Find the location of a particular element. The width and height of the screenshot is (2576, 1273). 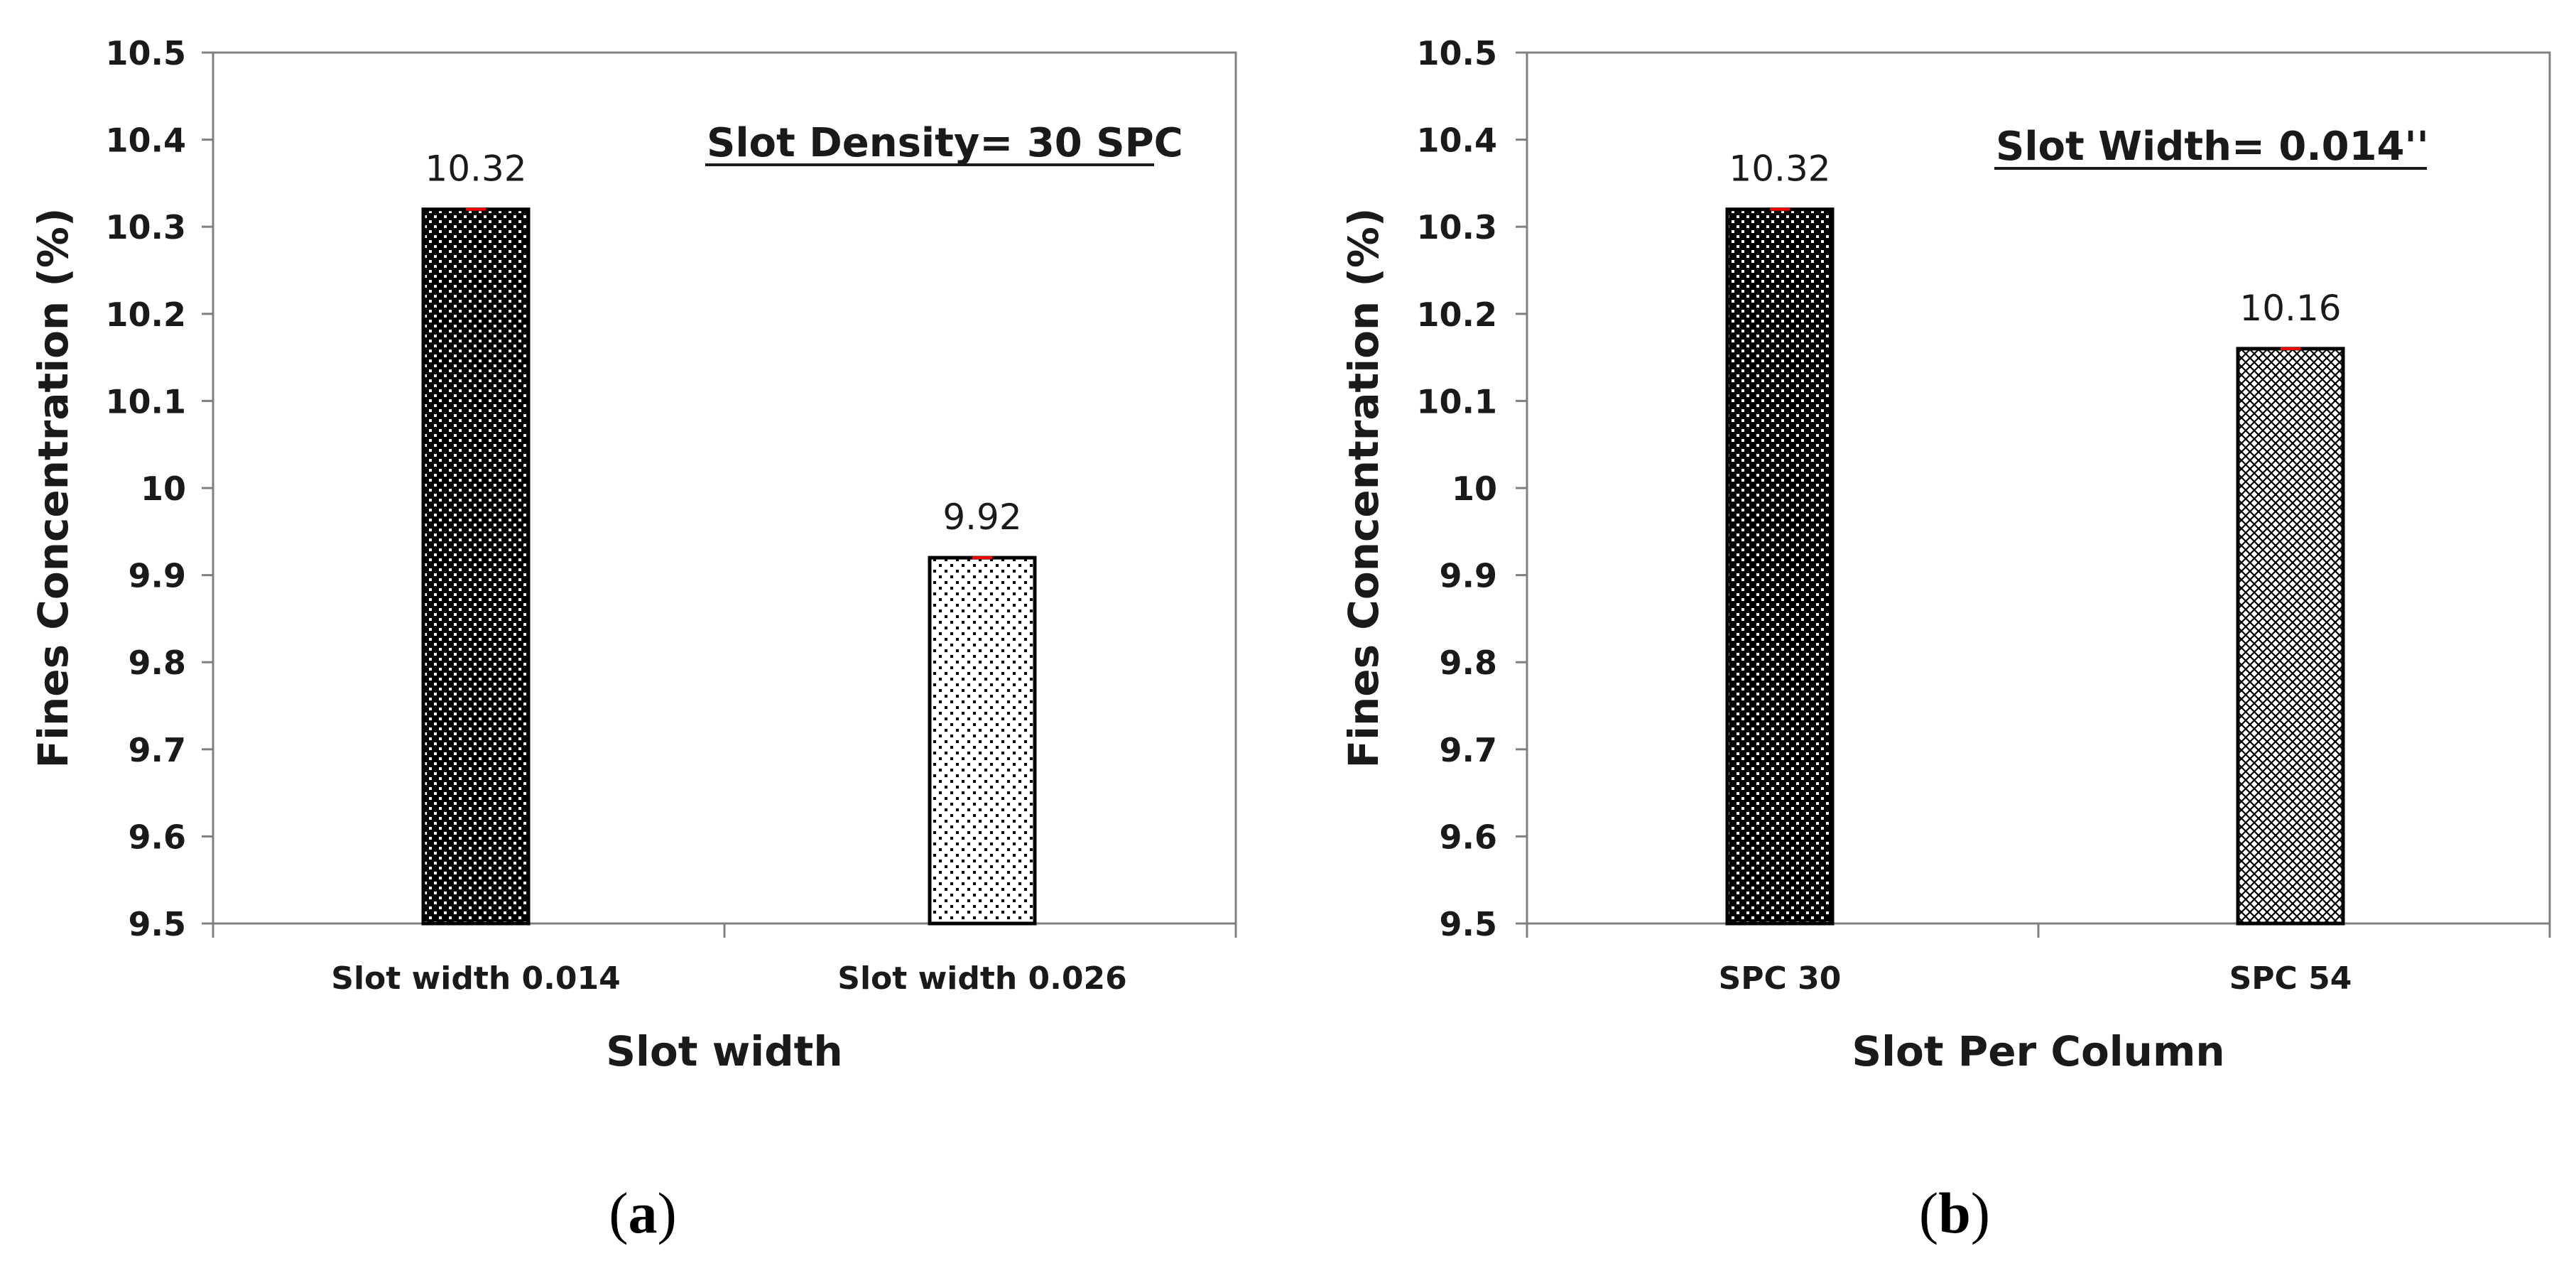

x-category-label: SPC 54 is located at coordinates (2290, 978).